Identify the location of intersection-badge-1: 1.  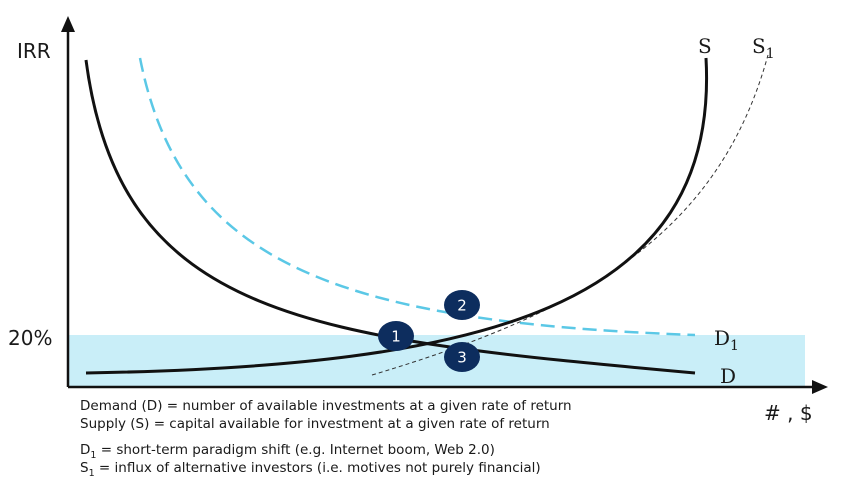
(396, 336).